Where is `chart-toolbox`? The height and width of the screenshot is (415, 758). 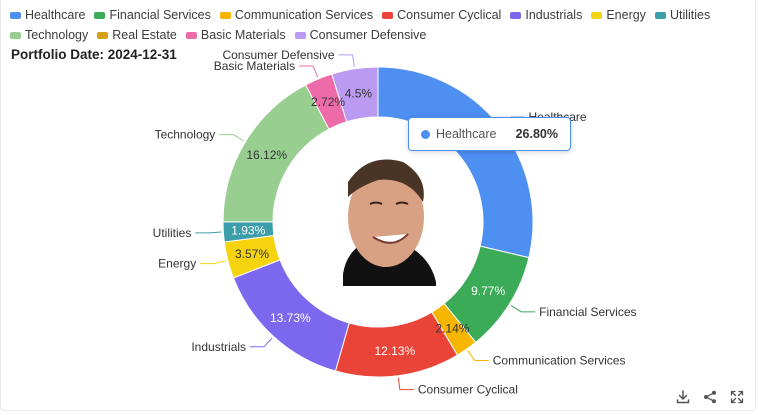
chart-toolbox is located at coordinates (710, 397).